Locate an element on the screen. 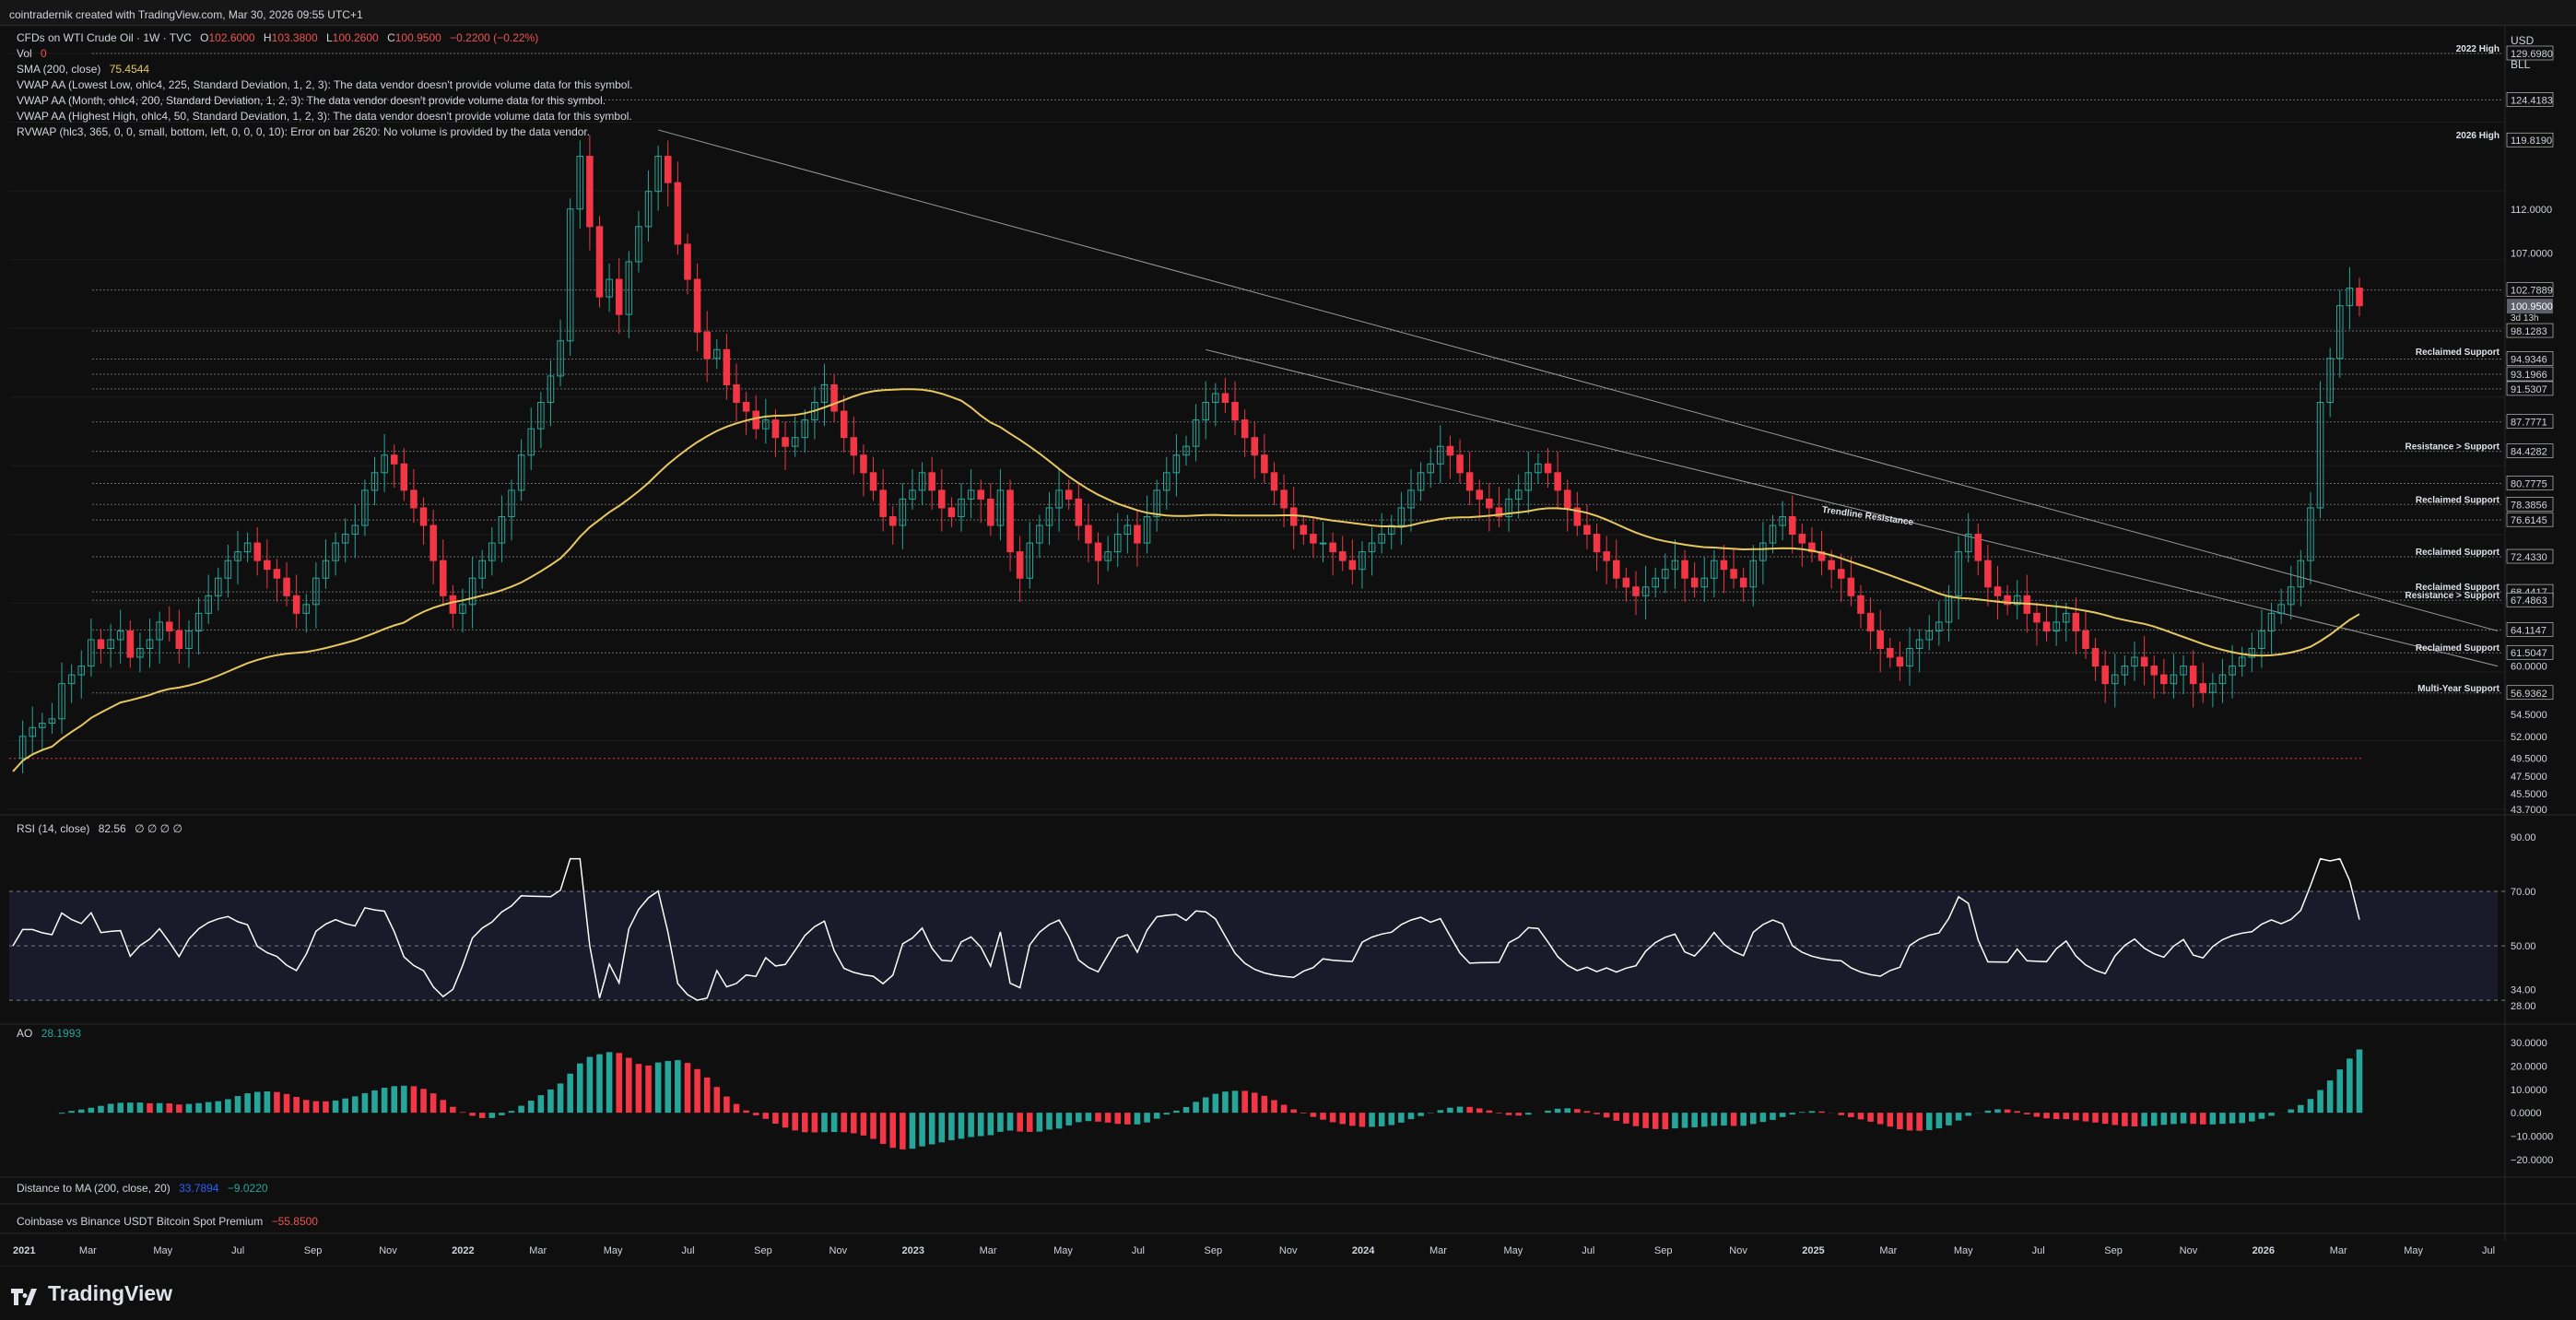 The width and height of the screenshot is (2576, 1320). time-tick-label: 2021 is located at coordinates (24, 1250).